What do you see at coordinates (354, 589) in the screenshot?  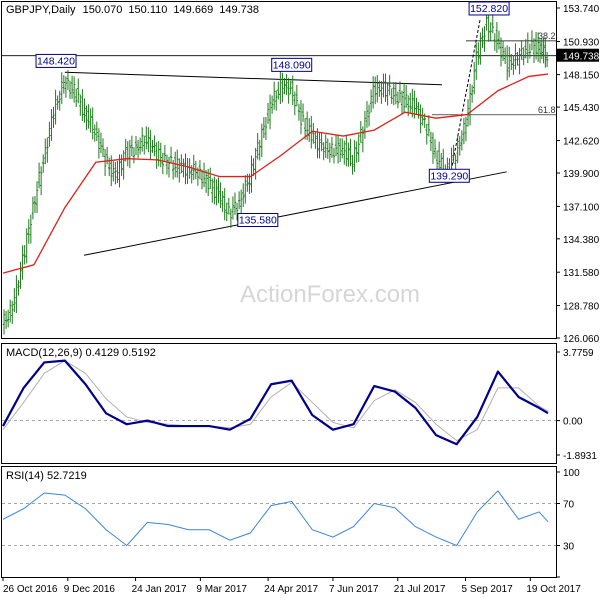 I see `x-tick-label: 7 Jun 2017` at bounding box center [354, 589].